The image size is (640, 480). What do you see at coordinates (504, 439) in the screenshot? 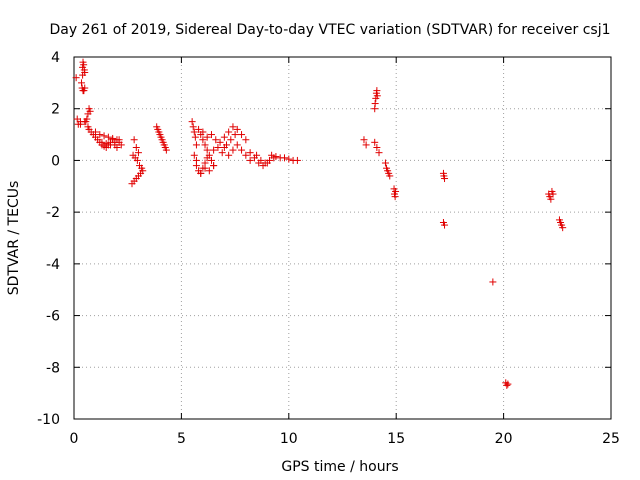
I see `x-tick-label: 20` at bounding box center [504, 439].